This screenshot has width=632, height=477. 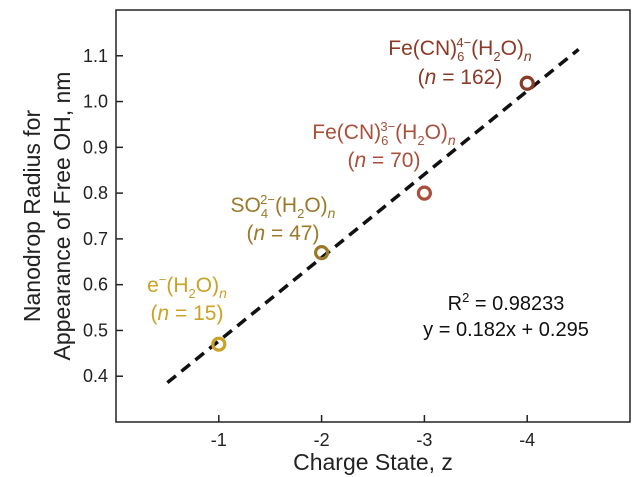 What do you see at coordinates (95, 330) in the screenshot?
I see `y-tick-label: 0.5` at bounding box center [95, 330].